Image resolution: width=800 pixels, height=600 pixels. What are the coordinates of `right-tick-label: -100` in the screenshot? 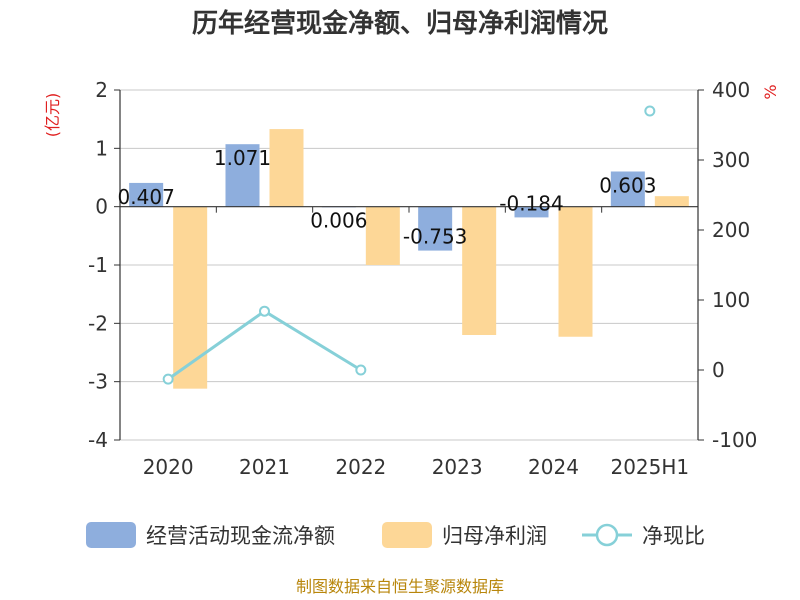 It's located at (734, 440).